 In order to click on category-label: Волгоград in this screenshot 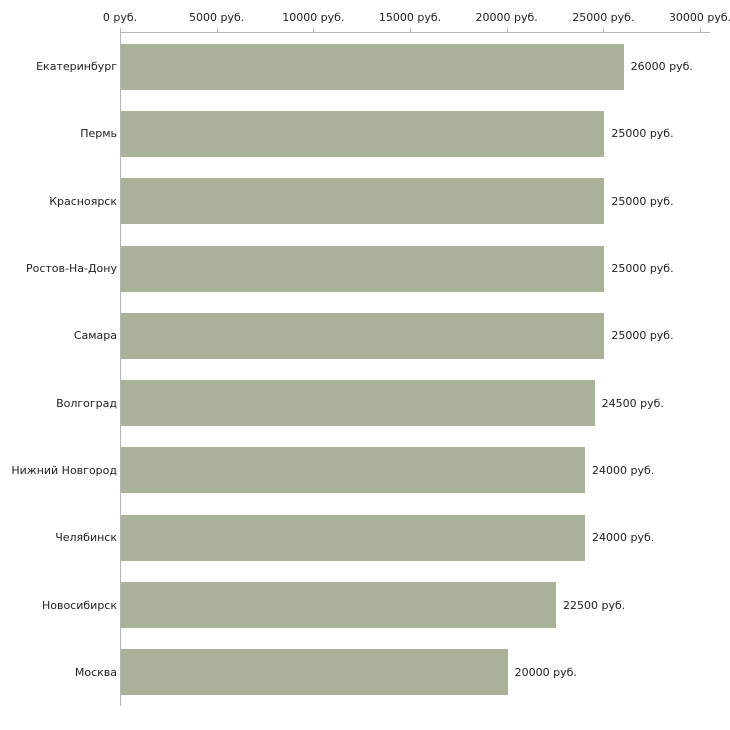, I will do `click(86, 403)`.